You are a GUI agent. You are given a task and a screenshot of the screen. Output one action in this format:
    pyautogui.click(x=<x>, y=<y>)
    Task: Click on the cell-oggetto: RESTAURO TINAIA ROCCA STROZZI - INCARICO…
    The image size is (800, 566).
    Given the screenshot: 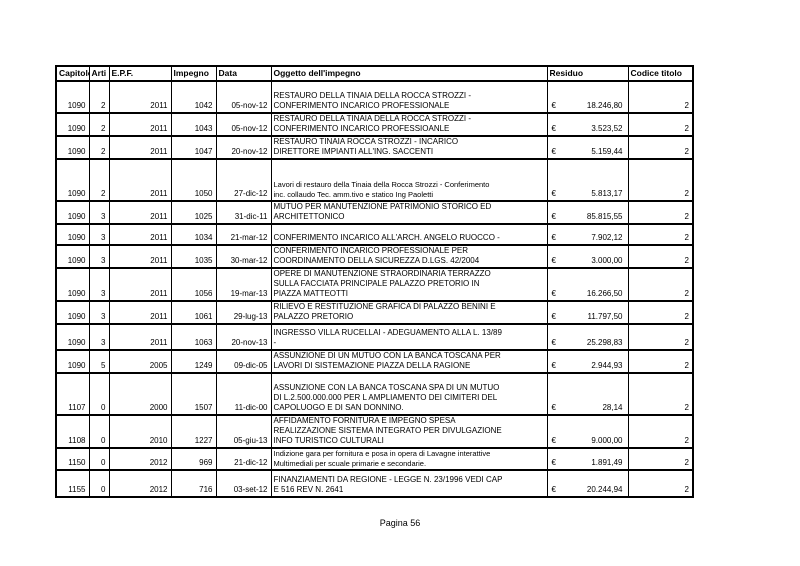 What is the action you would take?
    pyautogui.click(x=409, y=147)
    